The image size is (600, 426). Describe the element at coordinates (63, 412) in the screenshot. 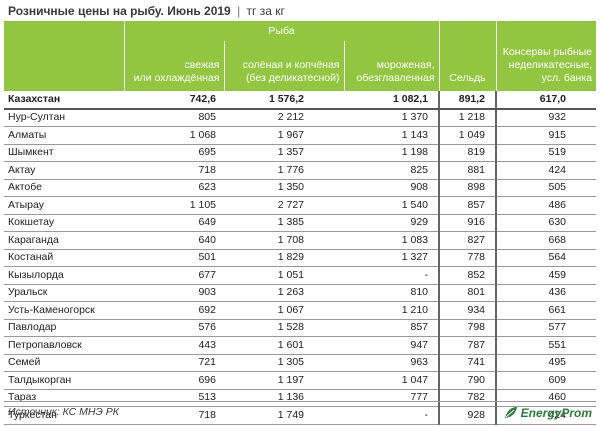

I see `source-note: Источник: КС МНЭ РК` at that location.